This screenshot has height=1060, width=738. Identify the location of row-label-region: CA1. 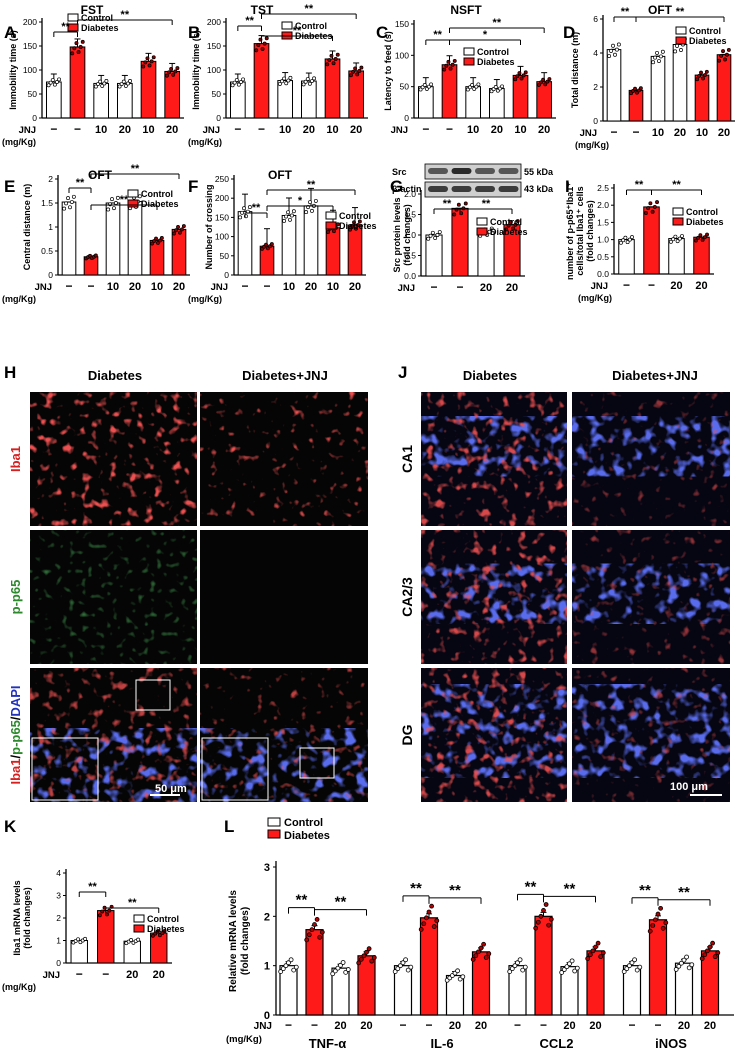
(407, 459).